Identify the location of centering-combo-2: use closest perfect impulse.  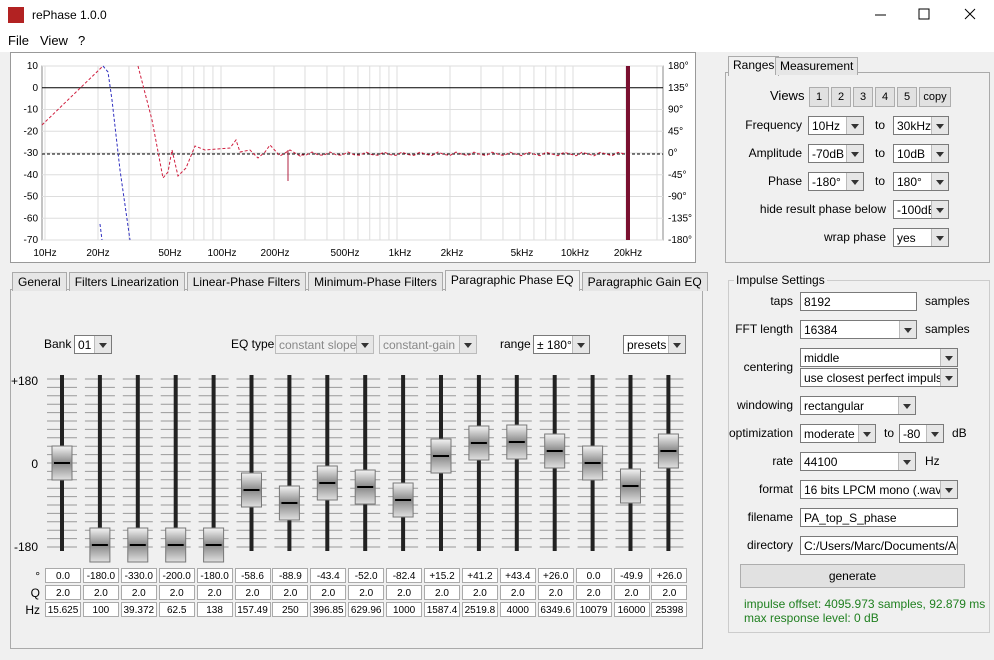
(879, 377).